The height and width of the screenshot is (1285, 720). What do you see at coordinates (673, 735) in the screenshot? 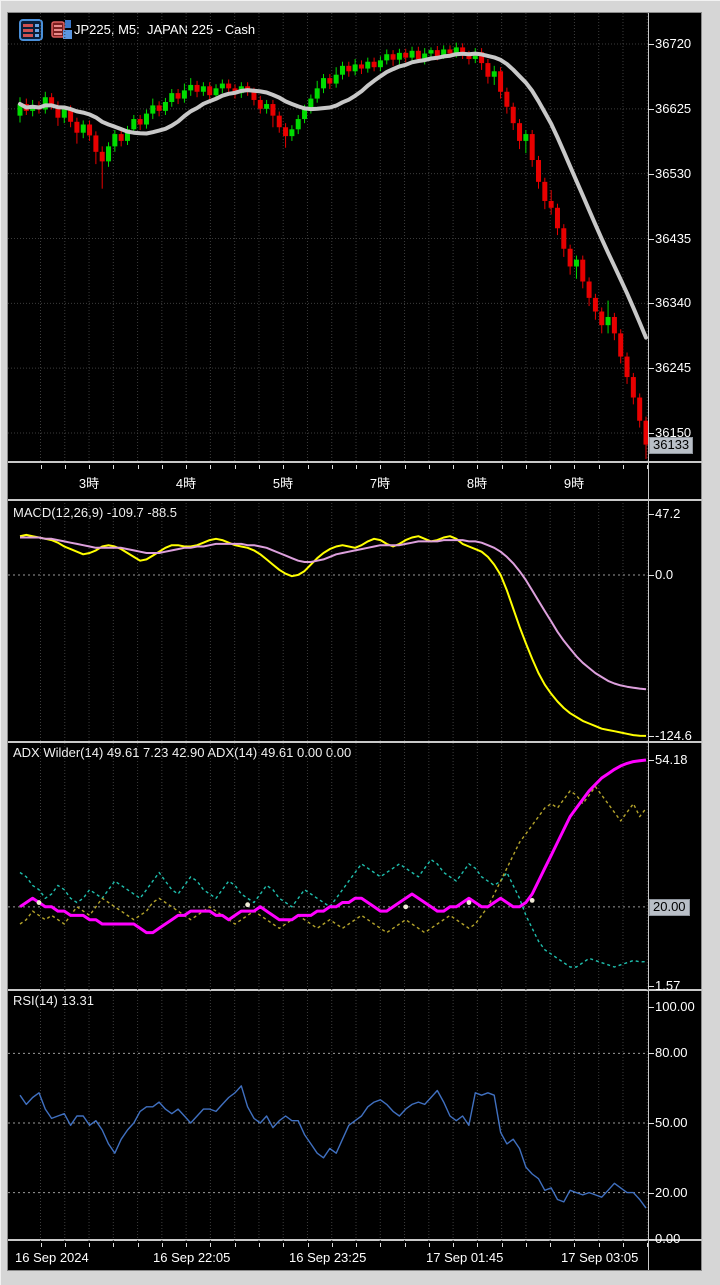
I see `macd-axis-label: -124.6` at bounding box center [673, 735].